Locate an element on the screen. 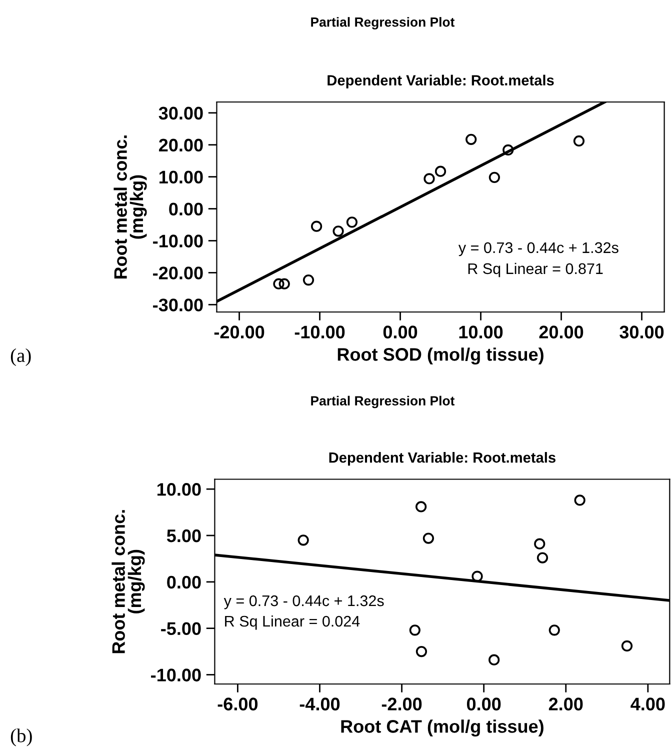  x-tick-label: -4.00 is located at coordinates (320, 704).